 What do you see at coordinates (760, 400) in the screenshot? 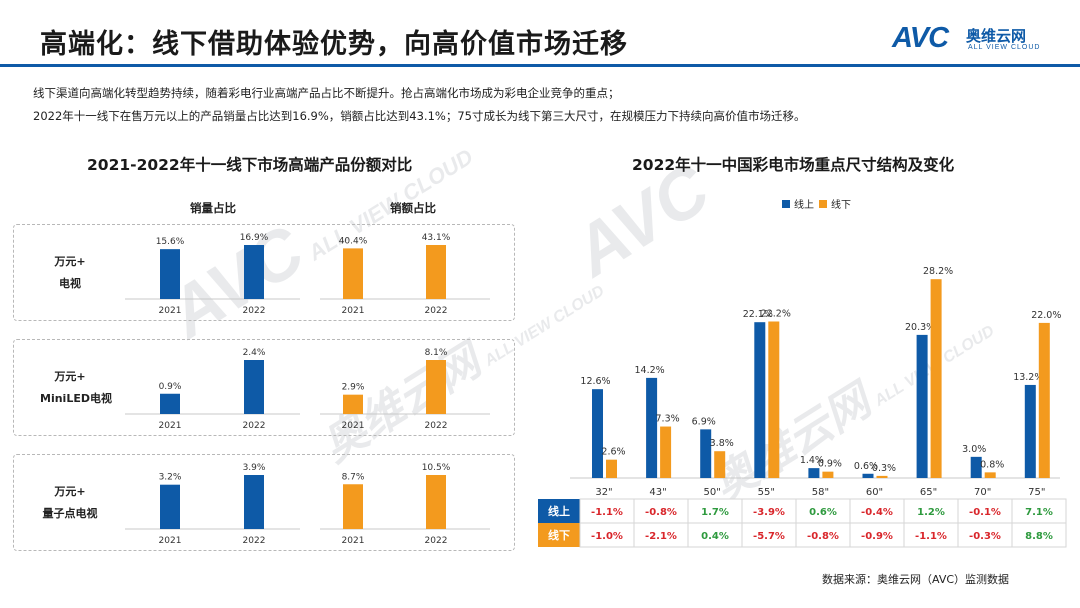
I see `bar-online-55in` at bounding box center [760, 400].